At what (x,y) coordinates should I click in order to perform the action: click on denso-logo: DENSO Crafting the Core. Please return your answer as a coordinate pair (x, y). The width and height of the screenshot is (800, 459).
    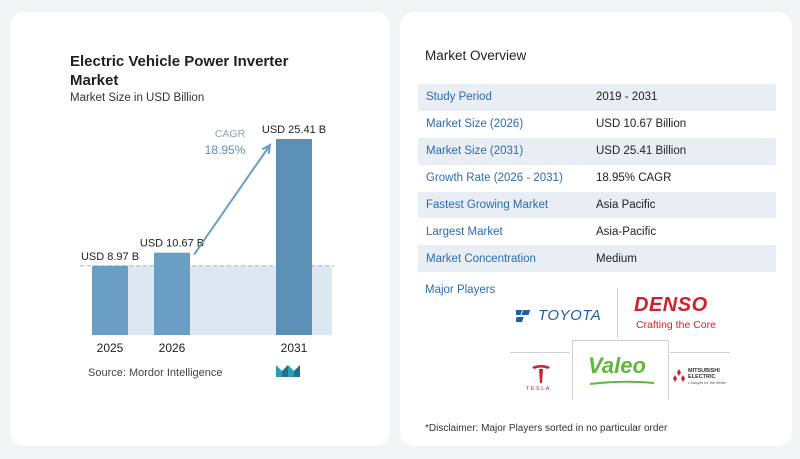
    Looking at the image, I should click on (682, 314).